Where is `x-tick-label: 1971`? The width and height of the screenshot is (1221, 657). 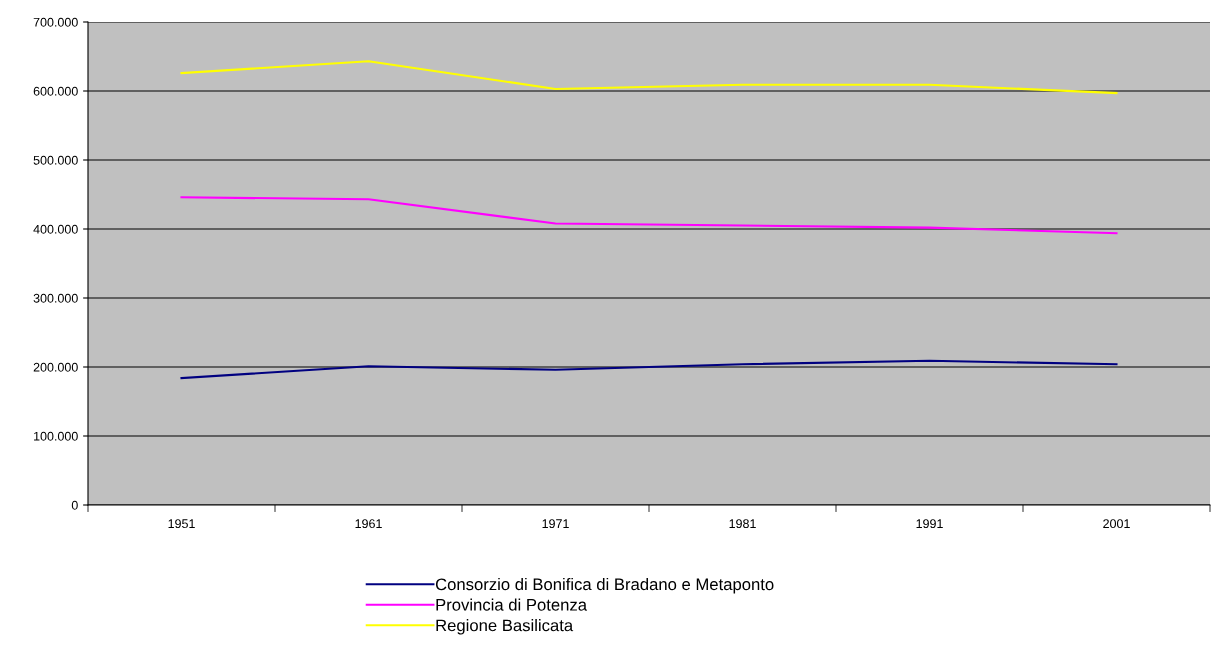 x-tick-label: 1971 is located at coordinates (555, 524).